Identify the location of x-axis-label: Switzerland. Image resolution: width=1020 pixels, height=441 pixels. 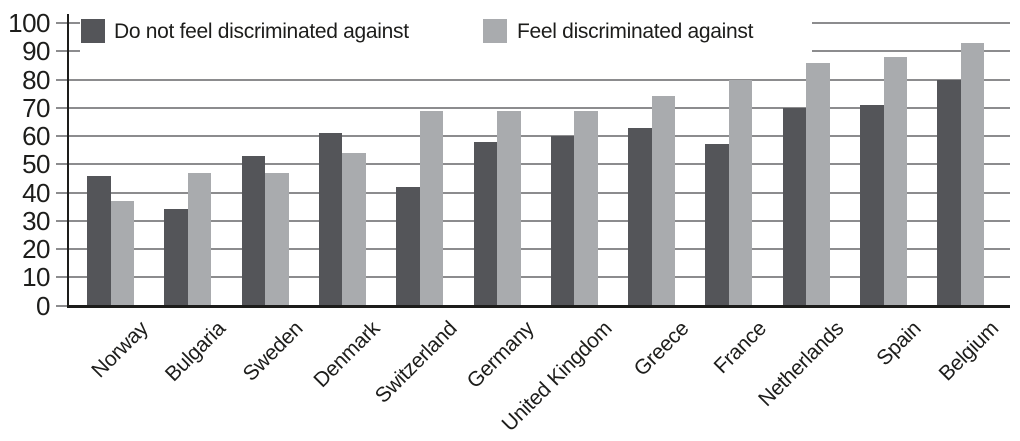
(416, 362).